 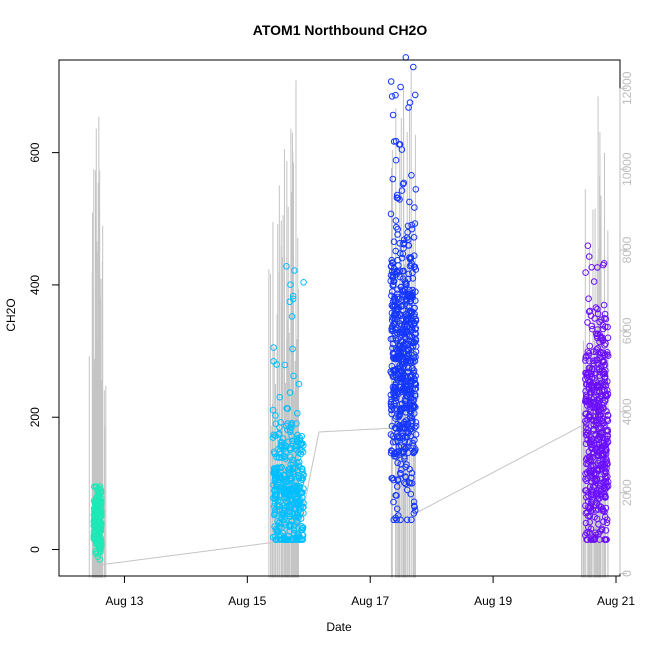 What do you see at coordinates (35, 152) in the screenshot?
I see `y-tick-label: 600` at bounding box center [35, 152].